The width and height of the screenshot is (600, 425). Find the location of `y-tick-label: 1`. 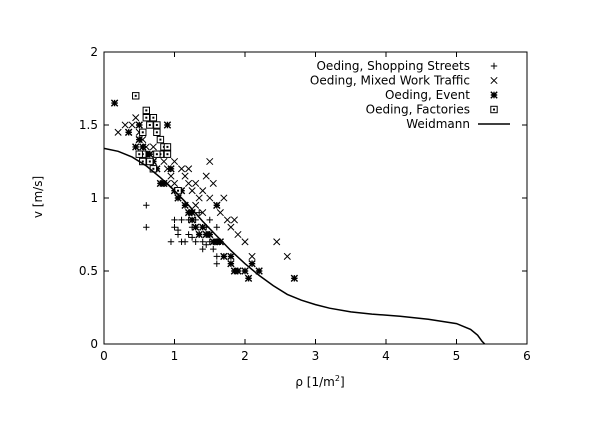

y-tick-label: 1 is located at coordinates (94, 198).